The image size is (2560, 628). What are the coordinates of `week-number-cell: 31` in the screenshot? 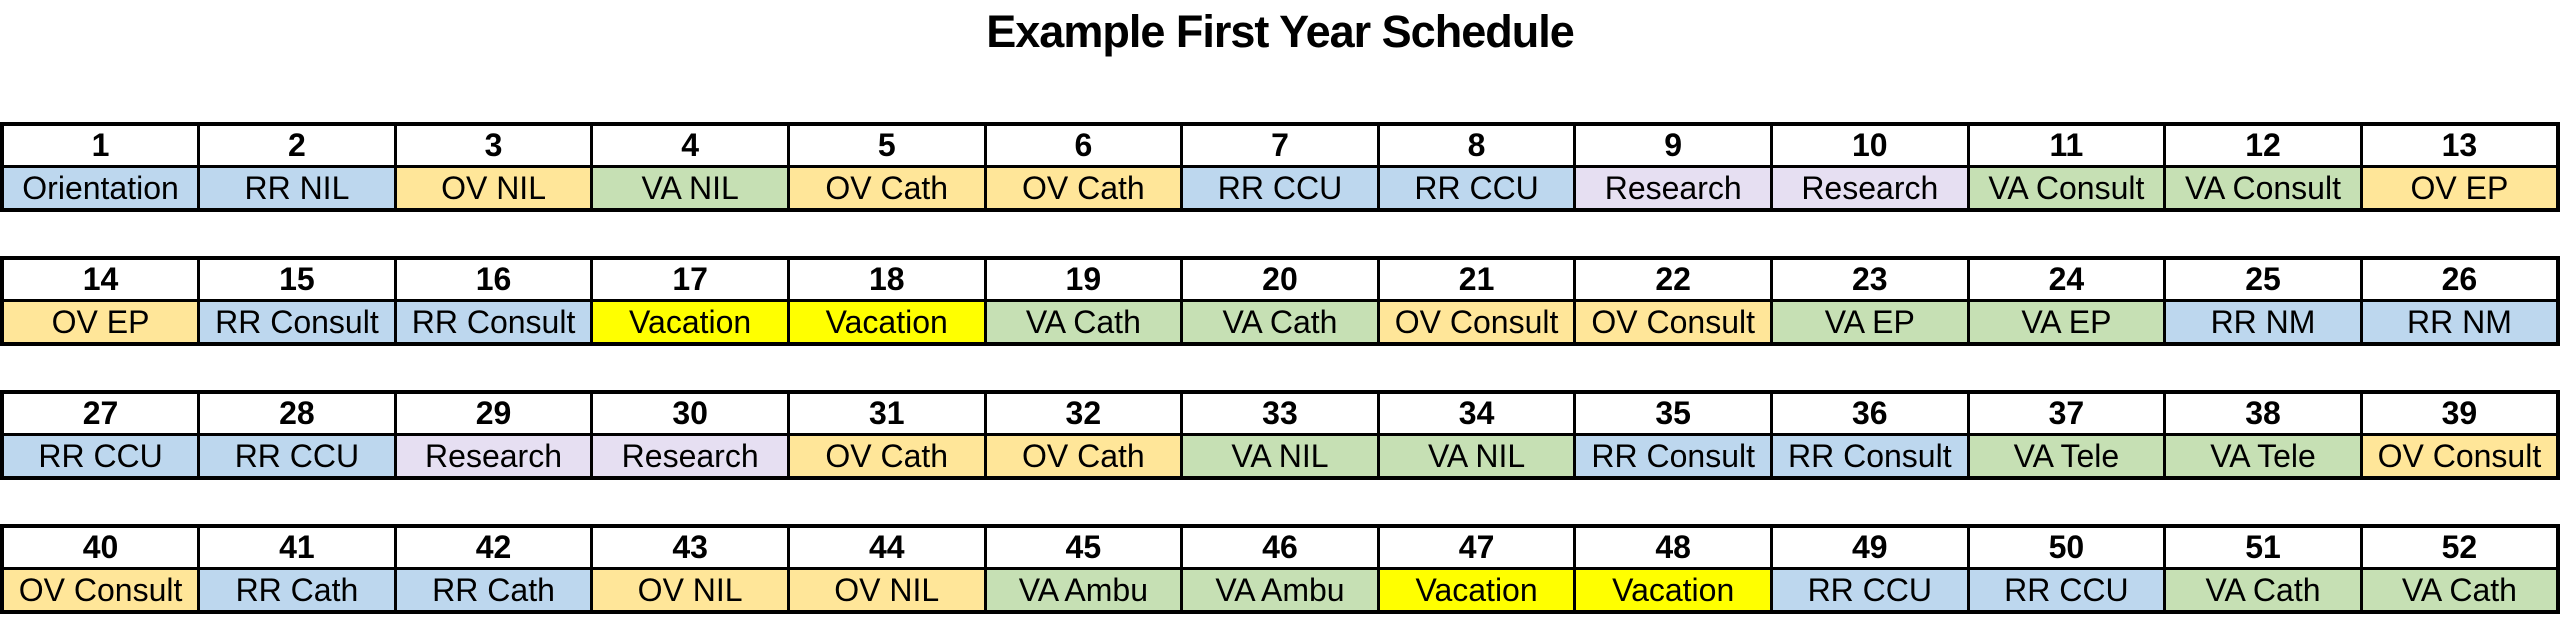 It's located at (886, 413).